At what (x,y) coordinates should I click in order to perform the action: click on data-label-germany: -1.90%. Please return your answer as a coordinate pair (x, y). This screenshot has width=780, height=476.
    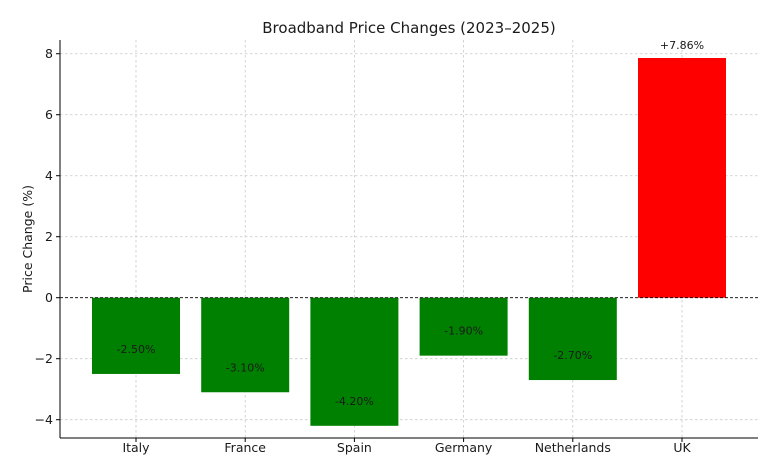
    Looking at the image, I should click on (463, 331).